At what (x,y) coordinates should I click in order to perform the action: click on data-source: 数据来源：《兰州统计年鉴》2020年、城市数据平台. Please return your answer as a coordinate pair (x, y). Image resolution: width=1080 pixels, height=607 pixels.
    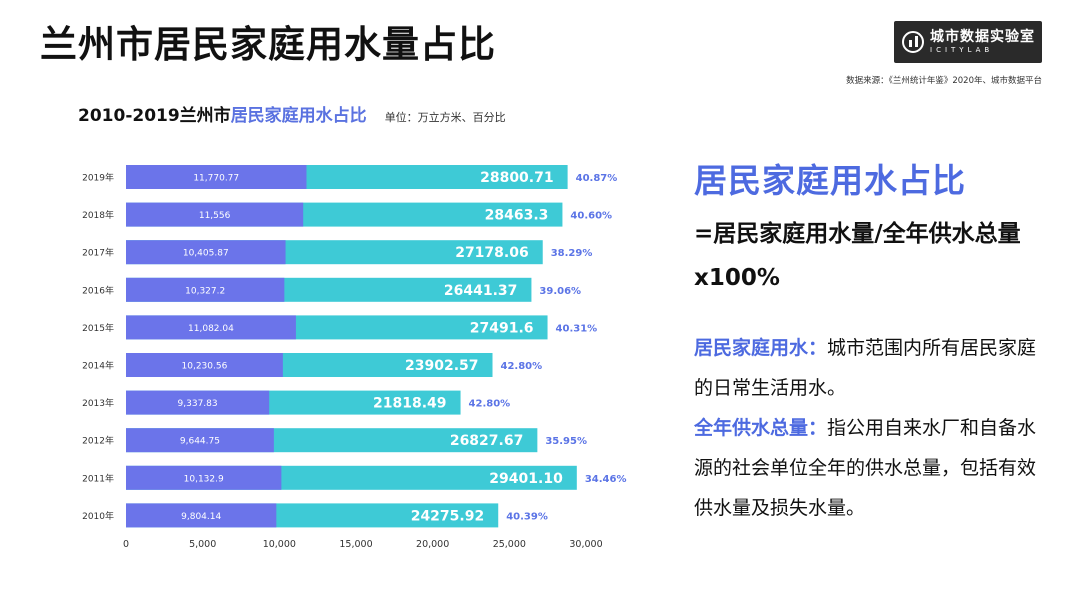
    Looking at the image, I should click on (944, 81).